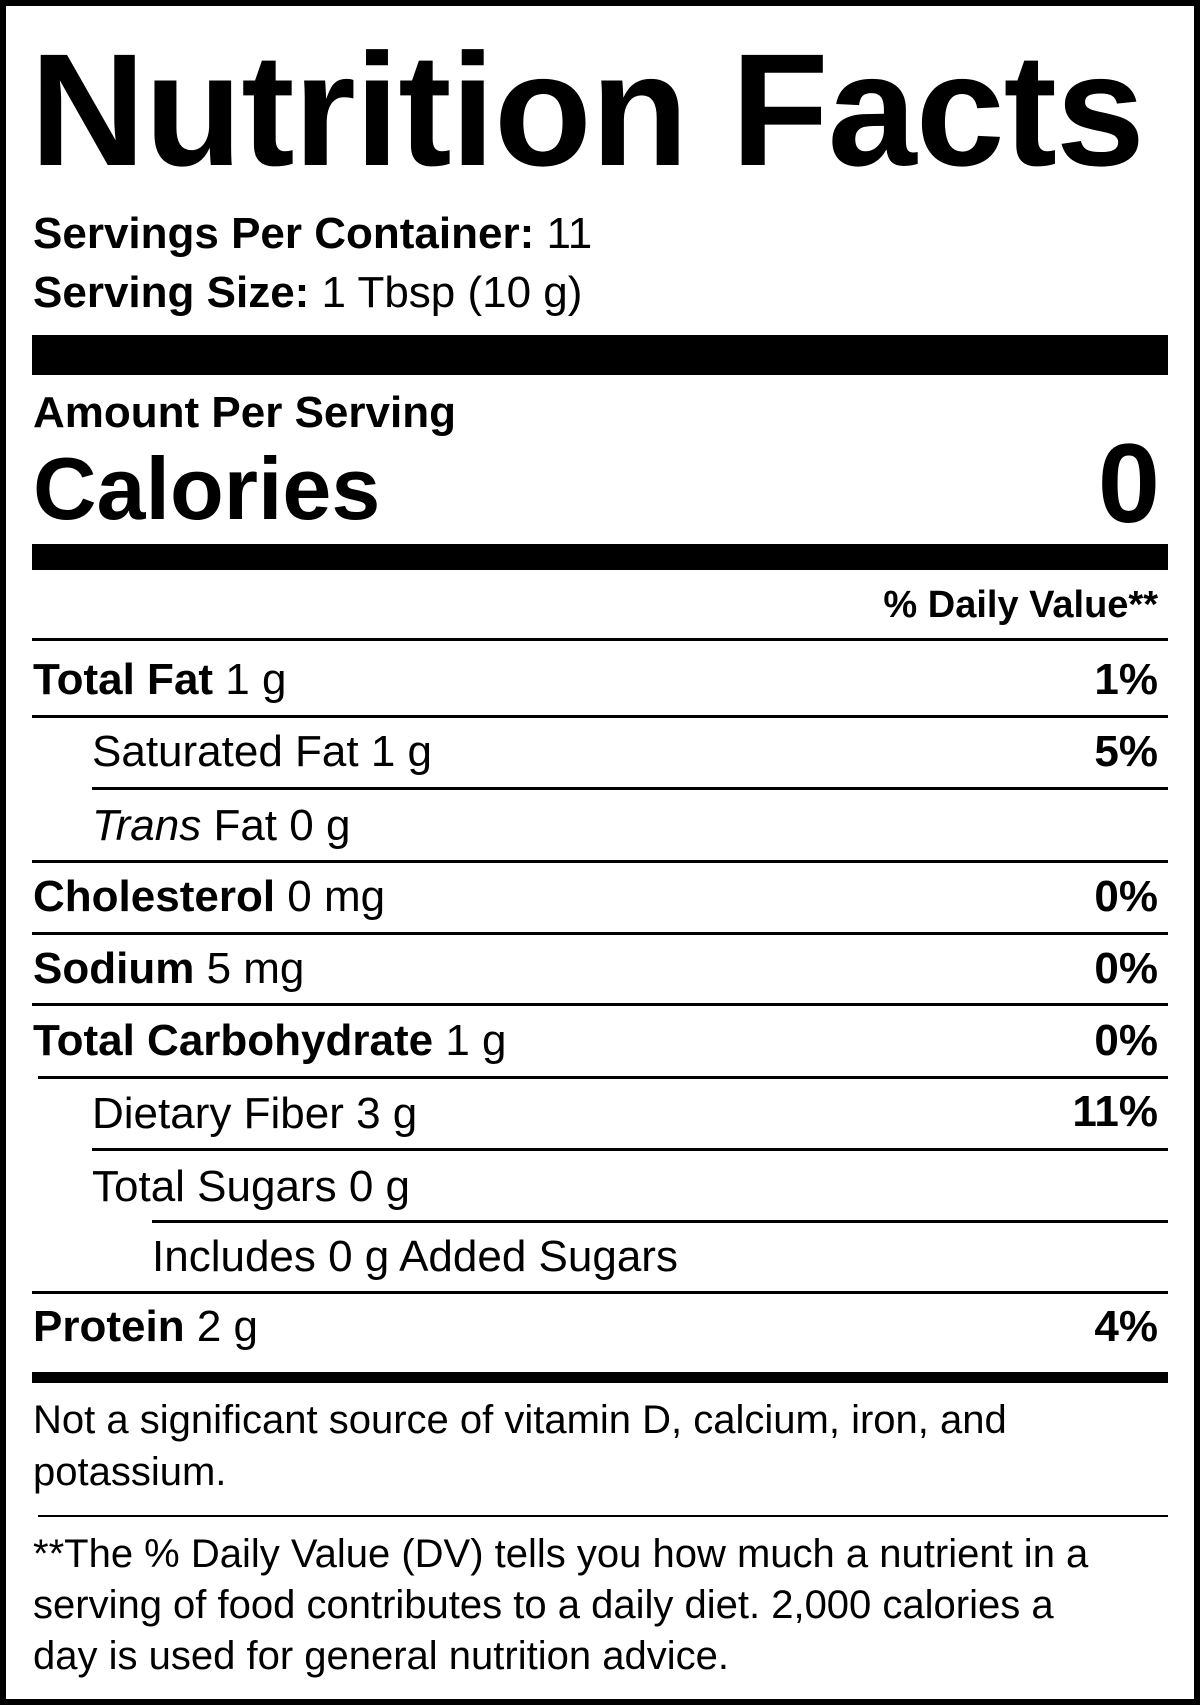 The height and width of the screenshot is (1705, 1200). Describe the element at coordinates (227, 1326) in the screenshot. I see `nutrient-amount: 2 g` at that location.